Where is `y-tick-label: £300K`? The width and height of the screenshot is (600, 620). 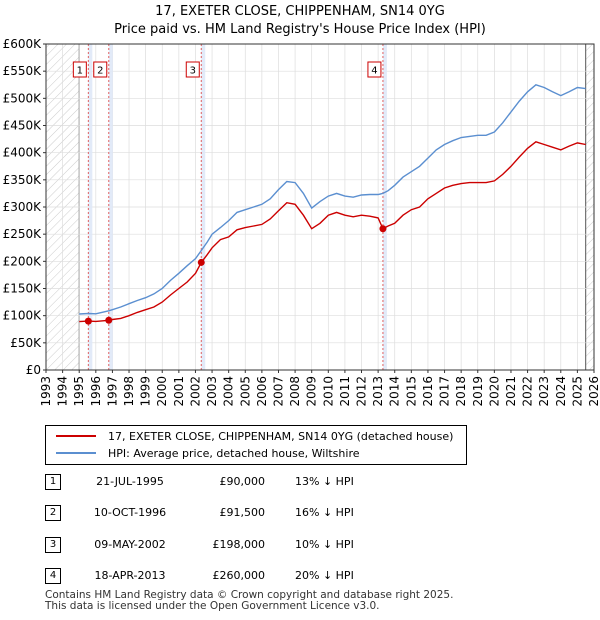 y-tick-label: £300K is located at coordinates (23, 207).